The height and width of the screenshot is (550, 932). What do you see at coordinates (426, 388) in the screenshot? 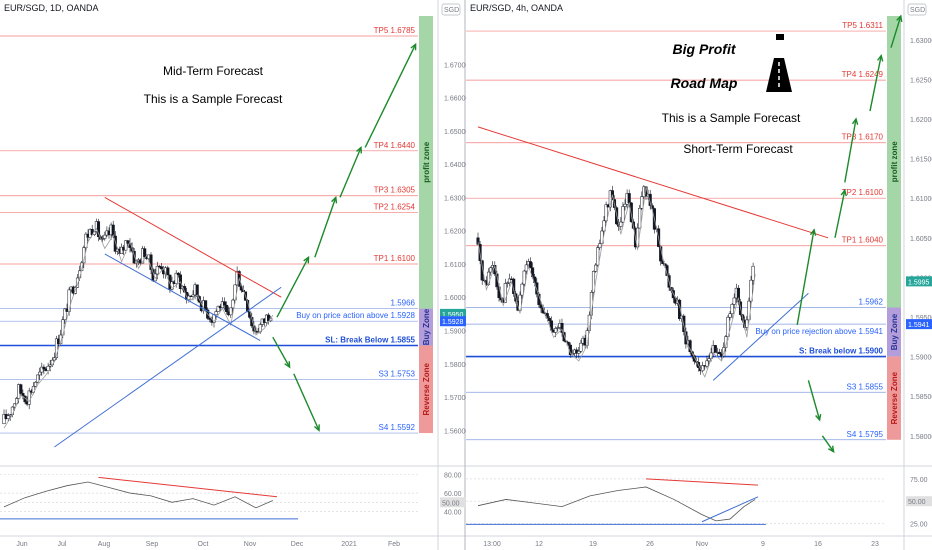
I see `zone-label-reverse: Reverse Zone` at bounding box center [426, 388].